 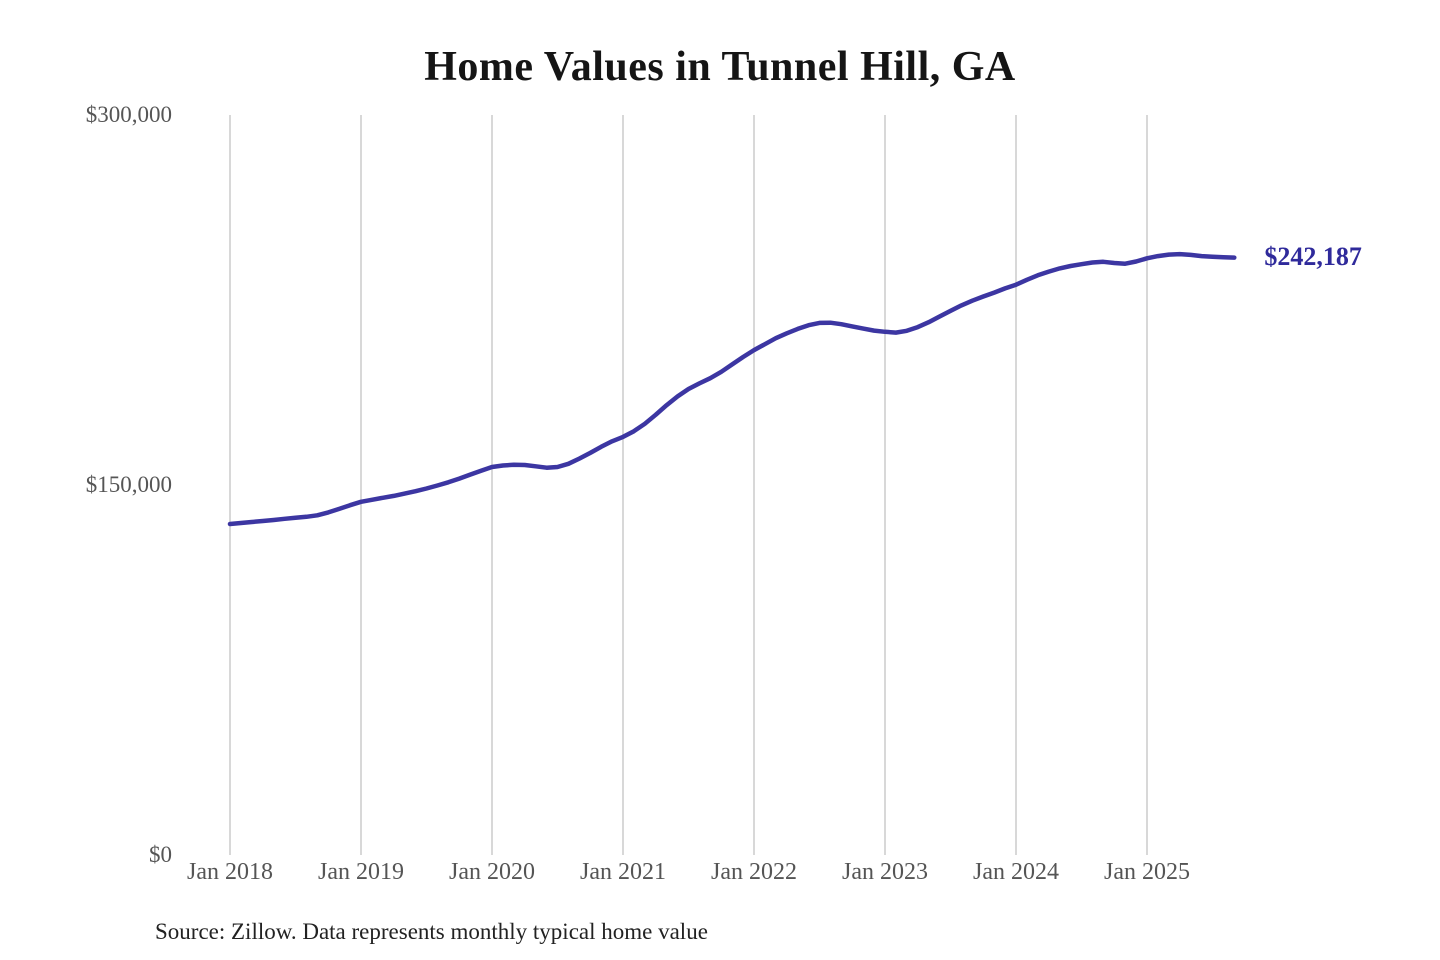 I want to click on y-axis-tick-label: $150,000, so click(x=128, y=484).